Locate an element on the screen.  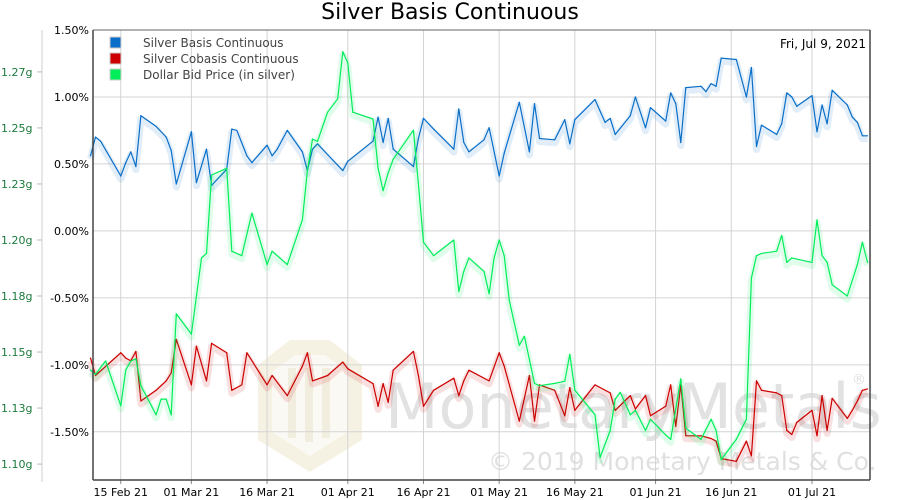
secondary-tick-label: 1.18g is located at coordinates (16, 296).